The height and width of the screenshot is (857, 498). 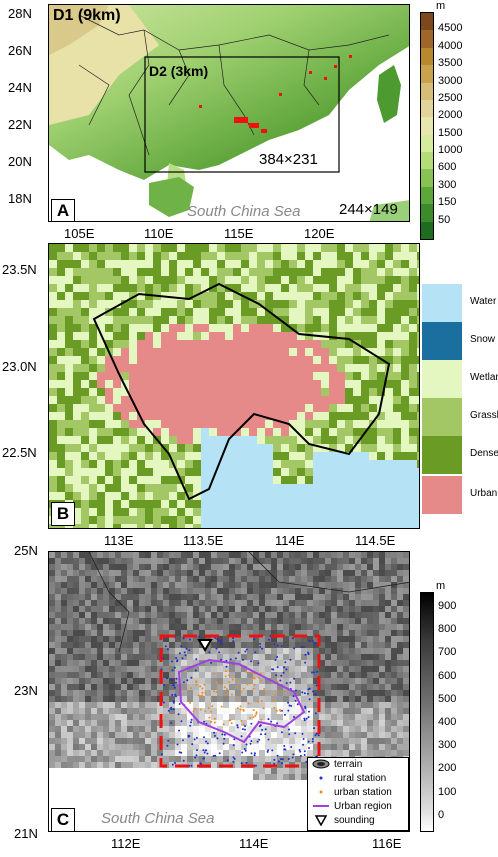 What do you see at coordinates (26, 690) in the screenshot?
I see `lat-tick: 23N` at bounding box center [26, 690].